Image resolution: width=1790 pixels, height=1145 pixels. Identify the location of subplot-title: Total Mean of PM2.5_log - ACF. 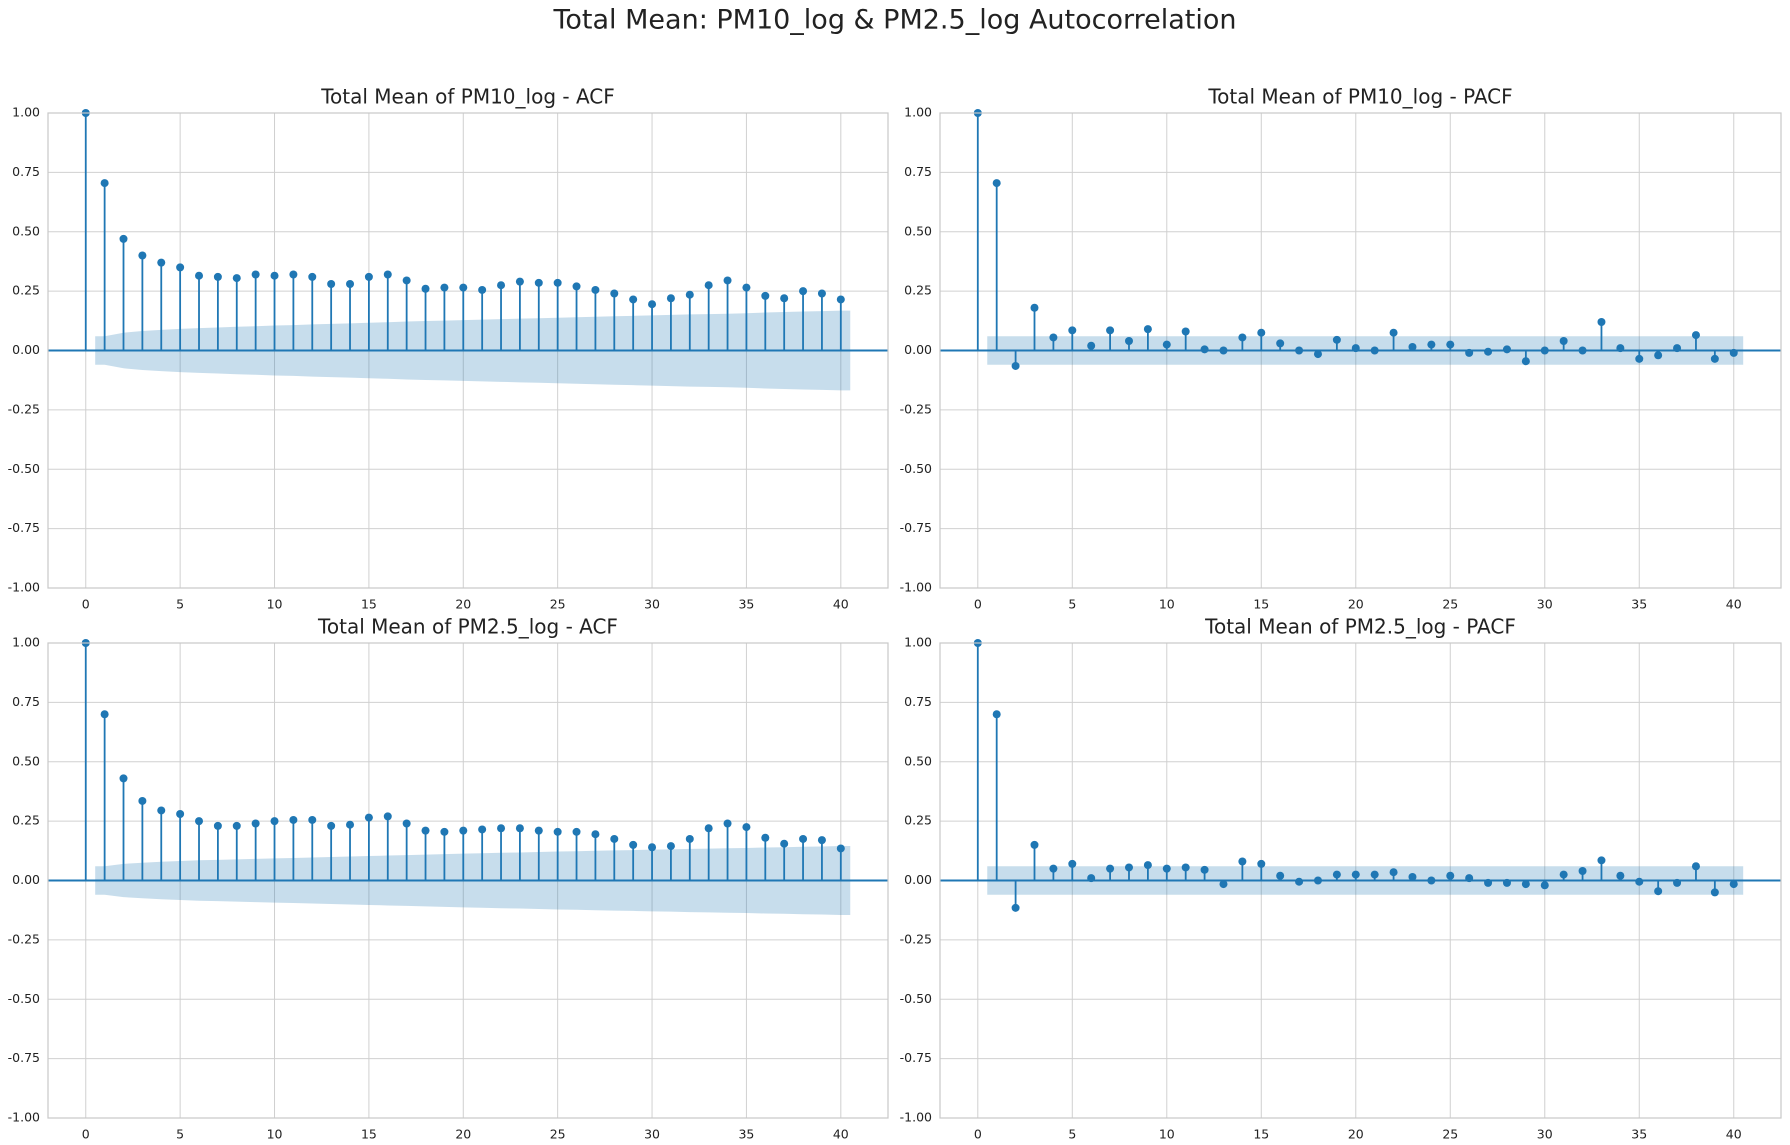
(467, 627).